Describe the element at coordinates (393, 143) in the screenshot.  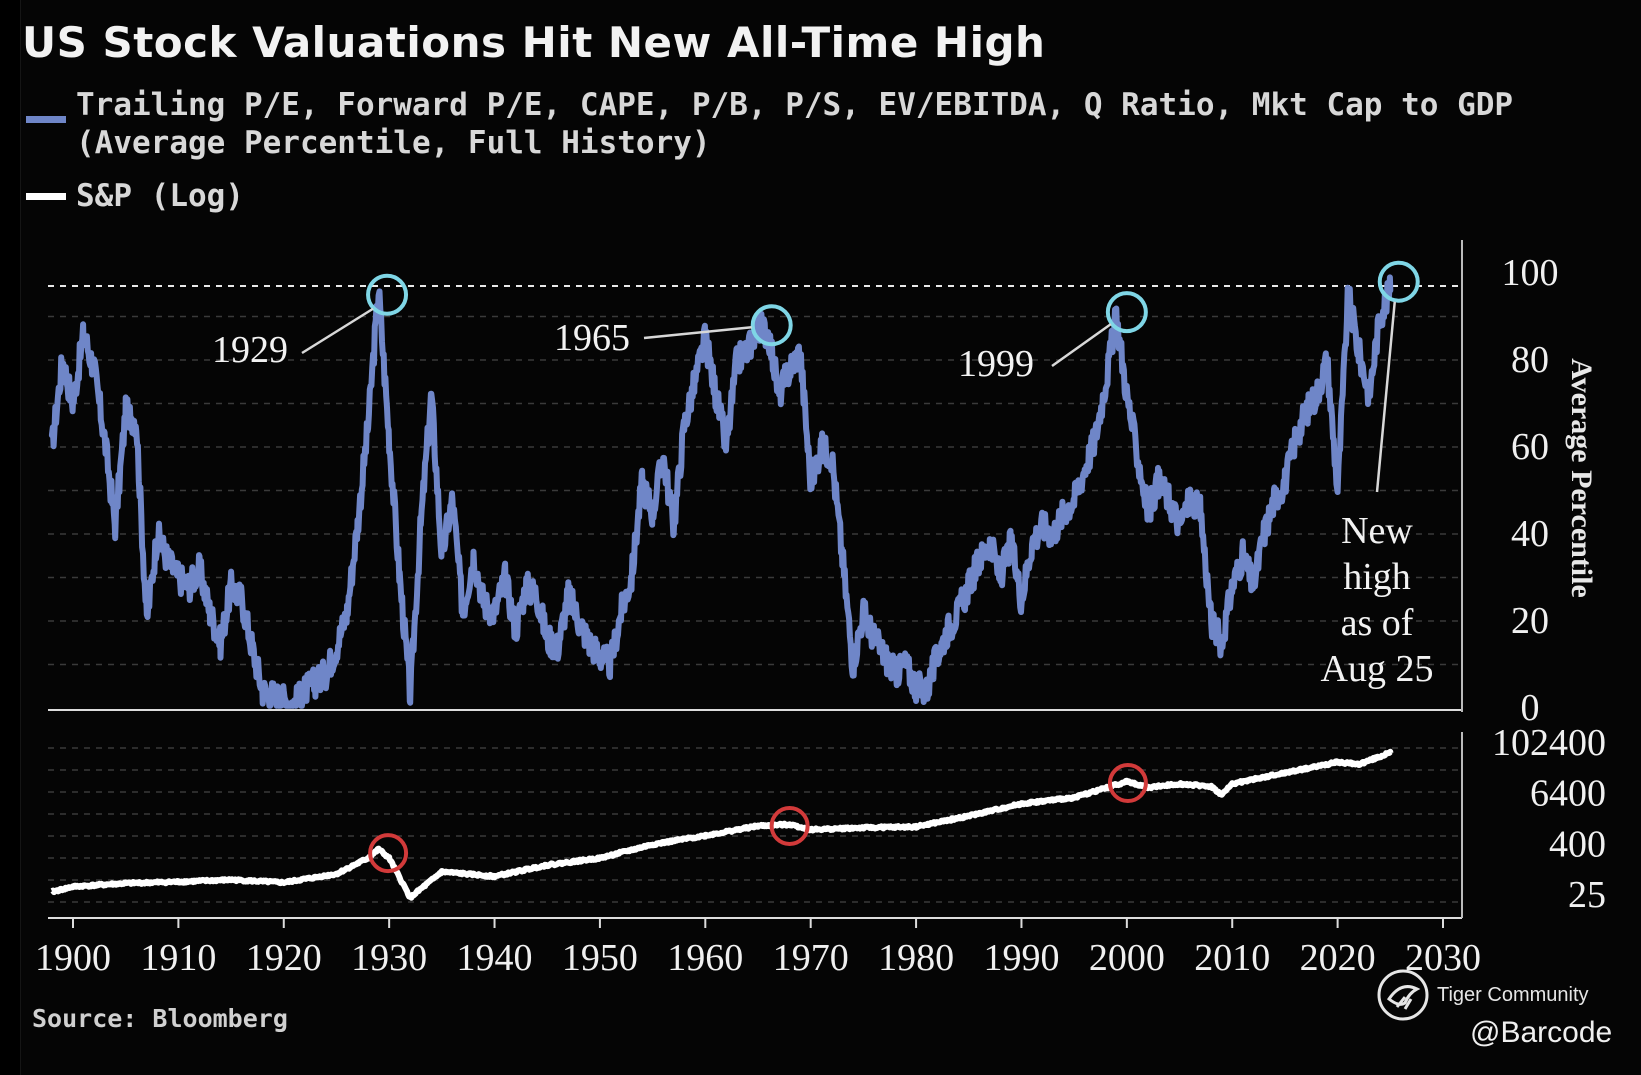
I see `legend-label-valuation-line2: (Average Percentile, Full History)` at that location.